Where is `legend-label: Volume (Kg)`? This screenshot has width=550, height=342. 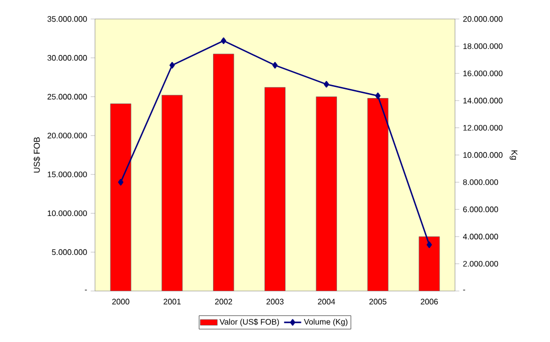
legend-label: Volume (Kg) is located at coordinates (326, 322).